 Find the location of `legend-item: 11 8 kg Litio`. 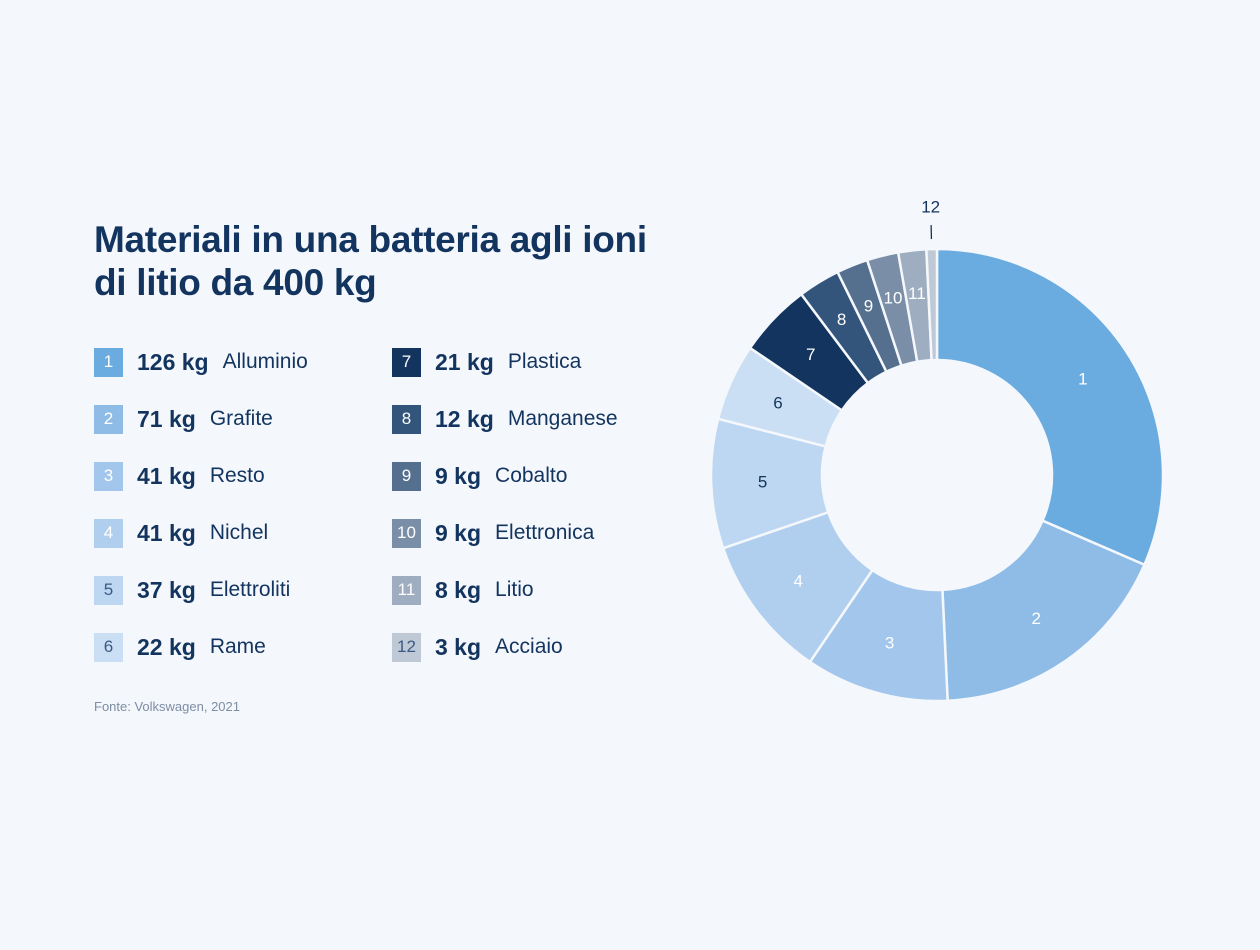

legend-item: 11 8 kg Litio is located at coordinates (463, 590).